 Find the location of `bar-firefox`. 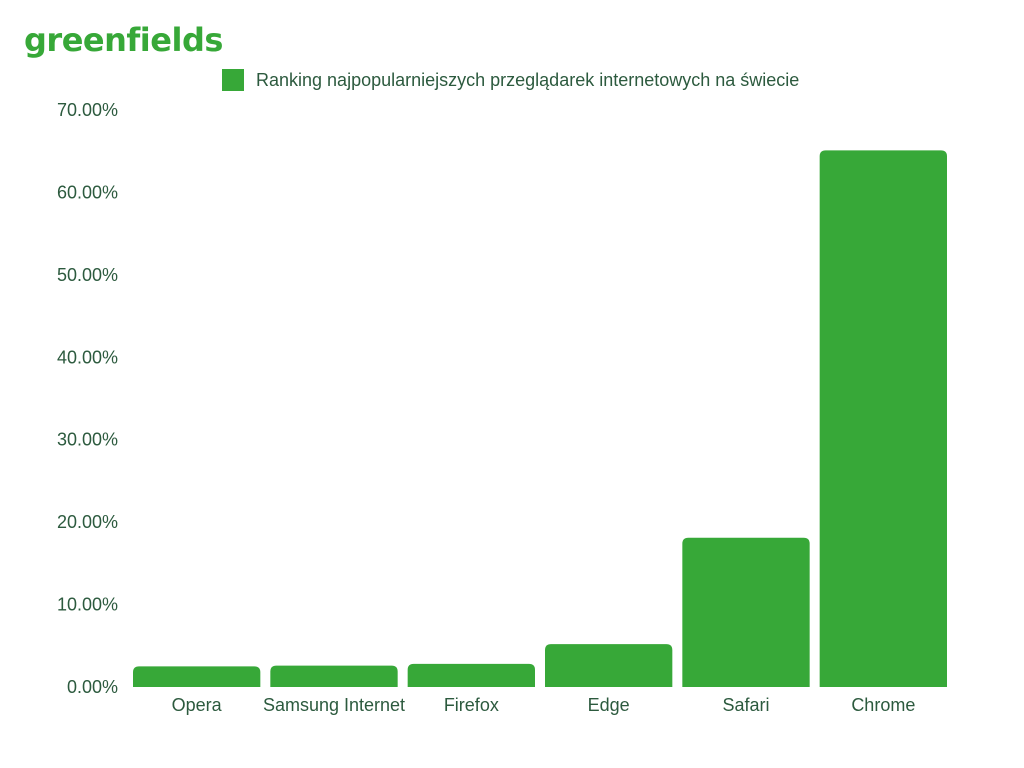

bar-firefox is located at coordinates (471, 675).